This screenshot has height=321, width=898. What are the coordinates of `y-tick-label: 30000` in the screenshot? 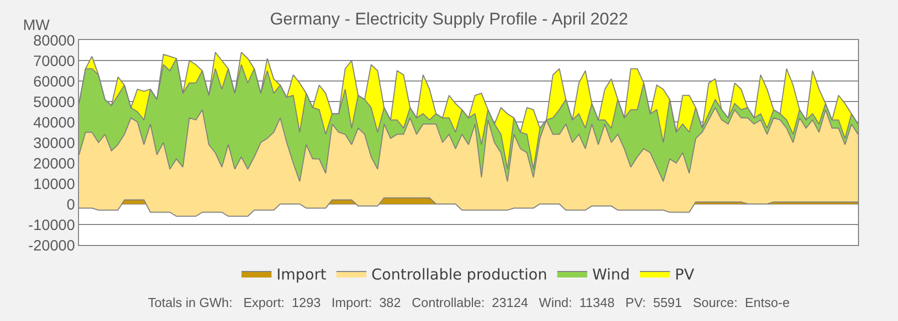 It's located at (54, 143).